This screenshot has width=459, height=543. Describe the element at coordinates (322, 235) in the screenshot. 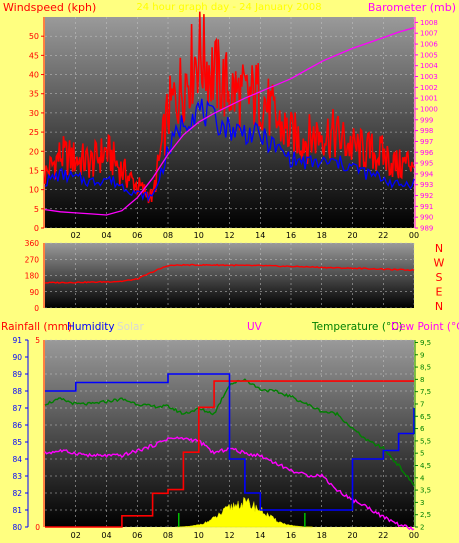

I see `top-time-tick-8: 18` at that location.